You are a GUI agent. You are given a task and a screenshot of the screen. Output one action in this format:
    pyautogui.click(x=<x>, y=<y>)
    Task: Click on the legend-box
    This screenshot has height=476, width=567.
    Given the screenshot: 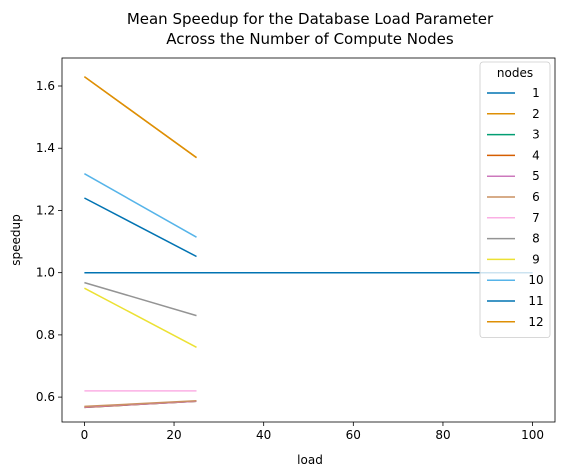 What is the action you would take?
    pyautogui.click(x=515, y=200)
    